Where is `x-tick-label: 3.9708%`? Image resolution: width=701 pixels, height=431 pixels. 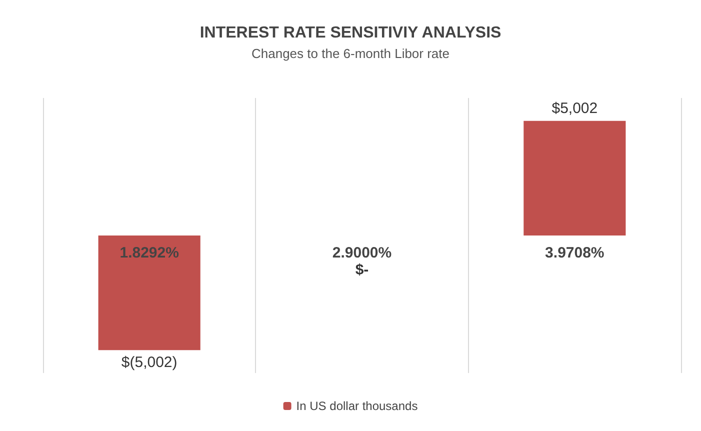
x-tick-label: 3.9708% is located at coordinates (574, 253).